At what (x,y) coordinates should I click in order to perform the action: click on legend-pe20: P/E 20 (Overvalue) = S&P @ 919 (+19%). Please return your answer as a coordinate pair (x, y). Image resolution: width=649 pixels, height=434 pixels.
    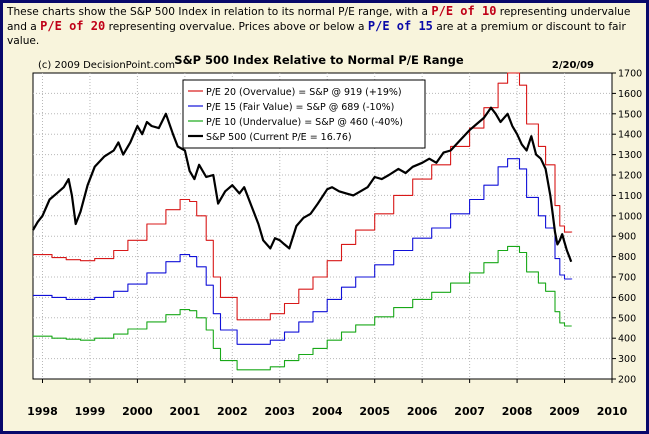
    Looking at the image, I should click on (304, 92).